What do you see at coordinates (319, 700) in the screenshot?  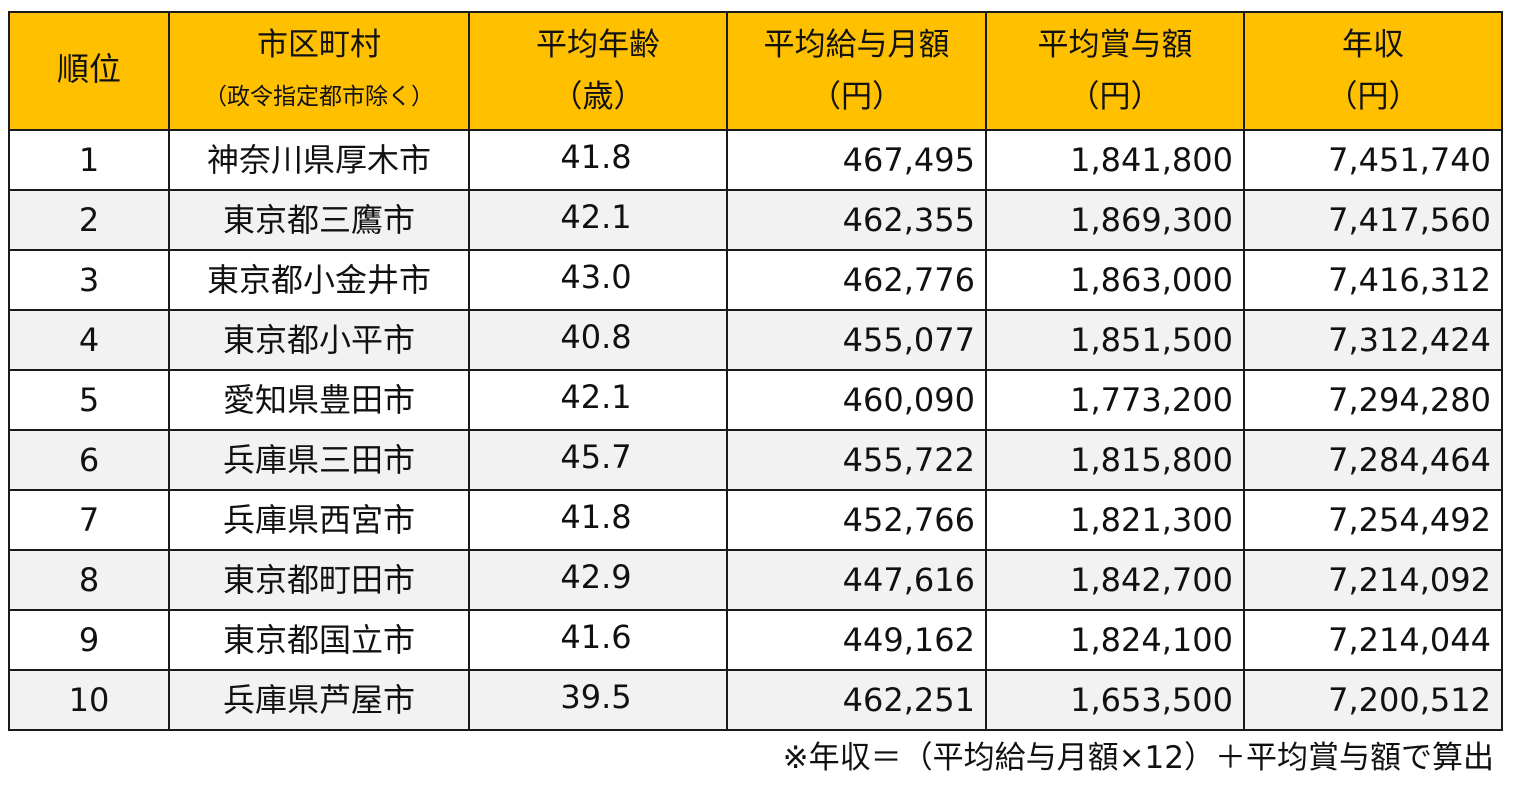 I see `city-cell: 兵庫県芦屋市` at bounding box center [319, 700].